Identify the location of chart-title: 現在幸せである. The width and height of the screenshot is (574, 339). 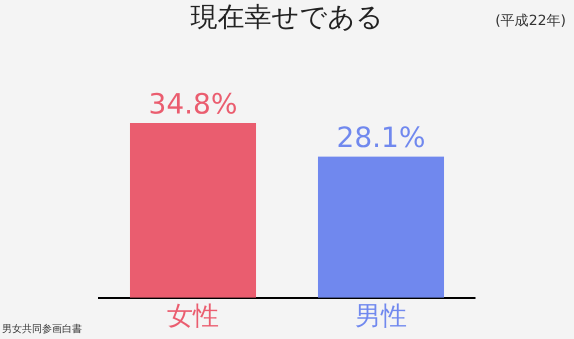
(287, 17).